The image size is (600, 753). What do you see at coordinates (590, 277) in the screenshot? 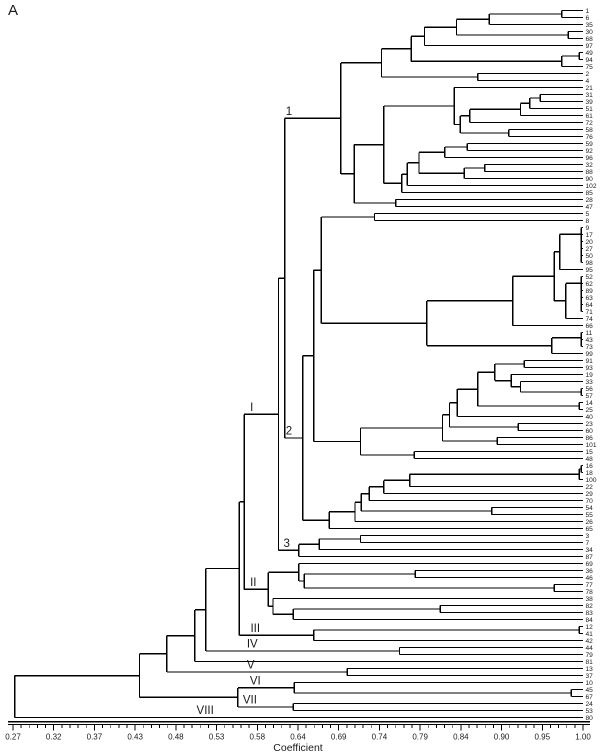
I see `leaf-label: 52` at bounding box center [590, 277].